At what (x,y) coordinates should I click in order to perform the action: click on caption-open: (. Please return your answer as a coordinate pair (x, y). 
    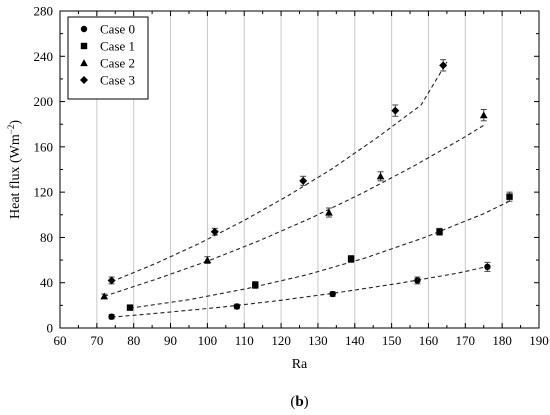
    Looking at the image, I should click on (292, 402).